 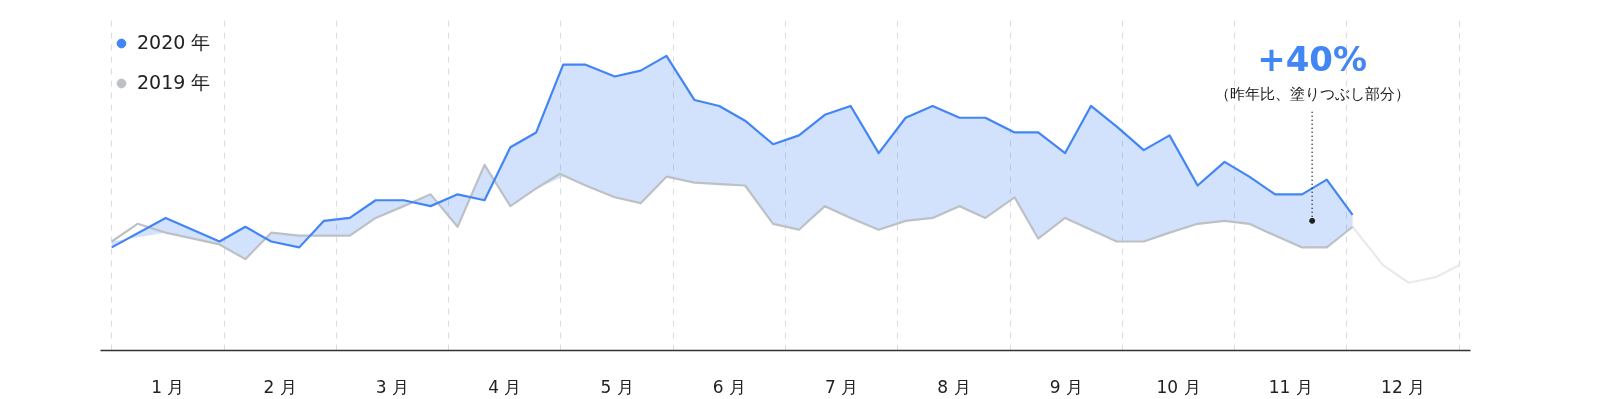 What do you see at coordinates (1403, 386) in the screenshot?
I see `x-tick-label: 12 月` at bounding box center [1403, 386].